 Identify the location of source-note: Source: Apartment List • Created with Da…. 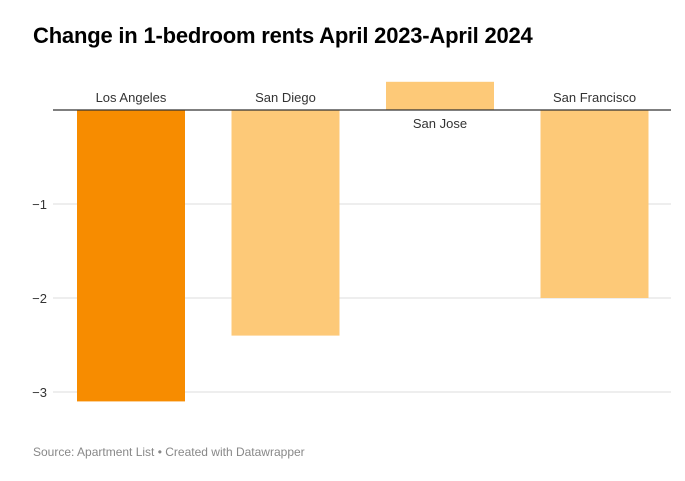
(169, 452).